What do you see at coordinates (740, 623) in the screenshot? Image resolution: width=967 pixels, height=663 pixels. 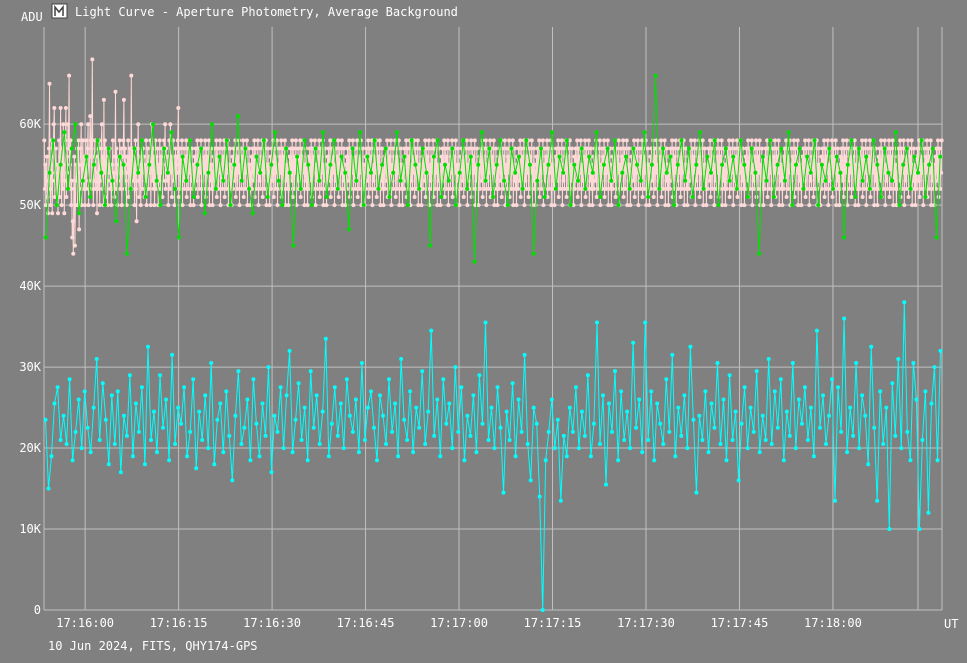 I see `x-tick-label: 17:17:45` at bounding box center [740, 623].